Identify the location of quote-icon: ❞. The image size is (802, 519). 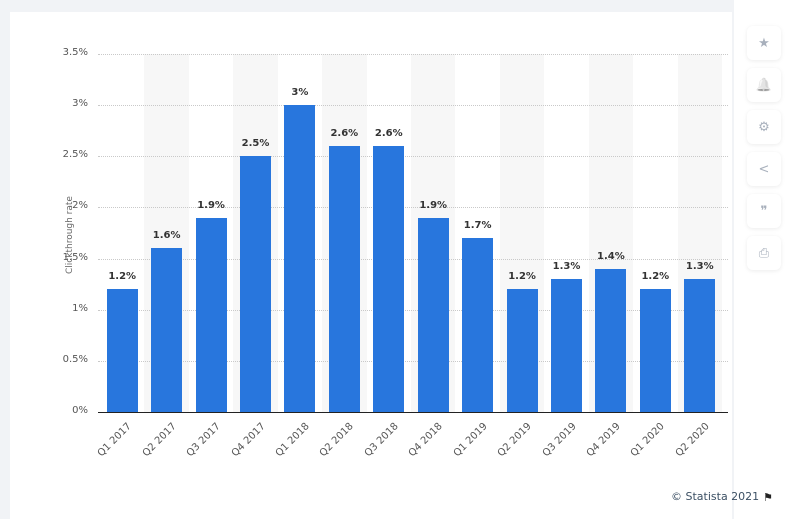
(764, 211).